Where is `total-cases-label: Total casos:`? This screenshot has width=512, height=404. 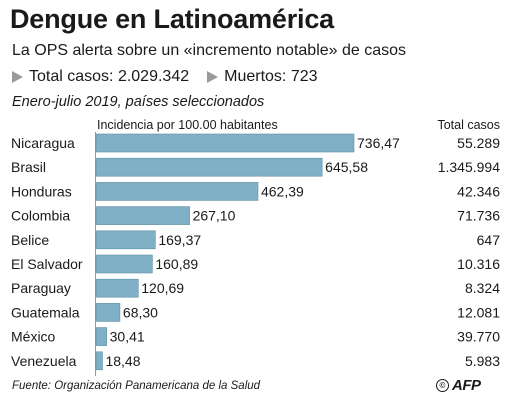 total-cases-label: Total casos: is located at coordinates (71, 76).